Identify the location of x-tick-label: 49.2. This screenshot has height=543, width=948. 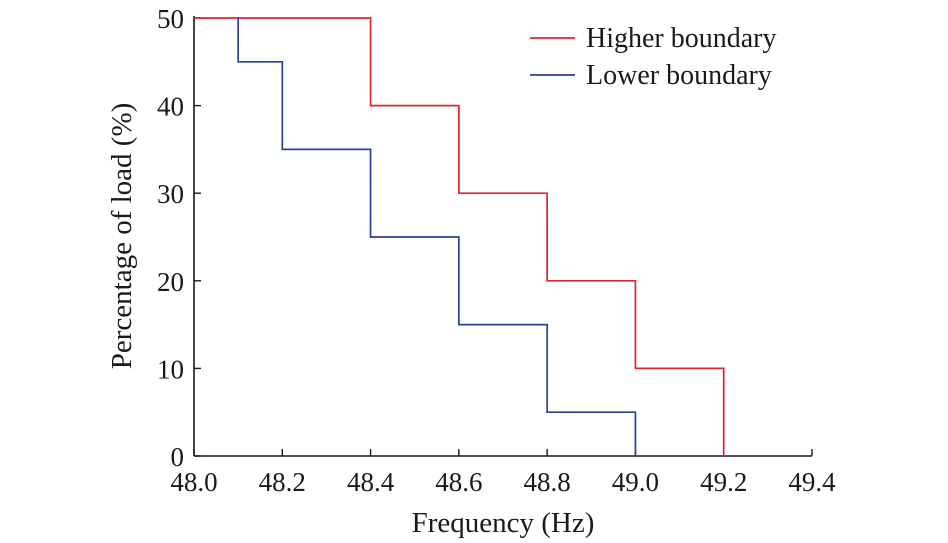
(723, 482).